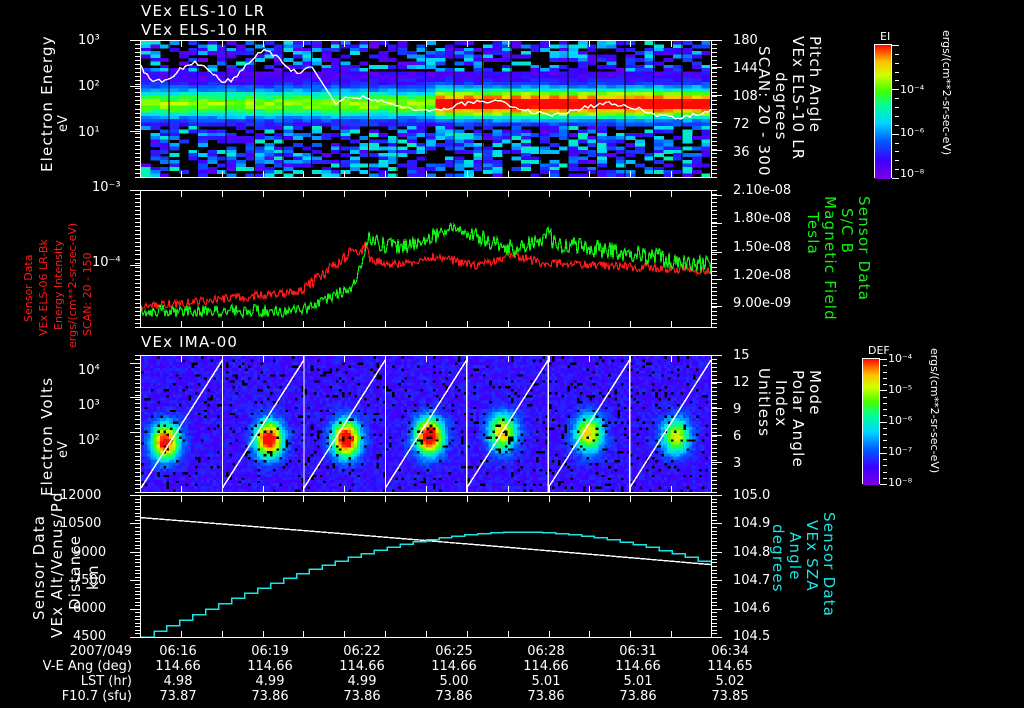 The width and height of the screenshot is (1024, 708). What do you see at coordinates (717, 109) in the screenshot?
I see `p1-right-axis` at bounding box center [717, 109].